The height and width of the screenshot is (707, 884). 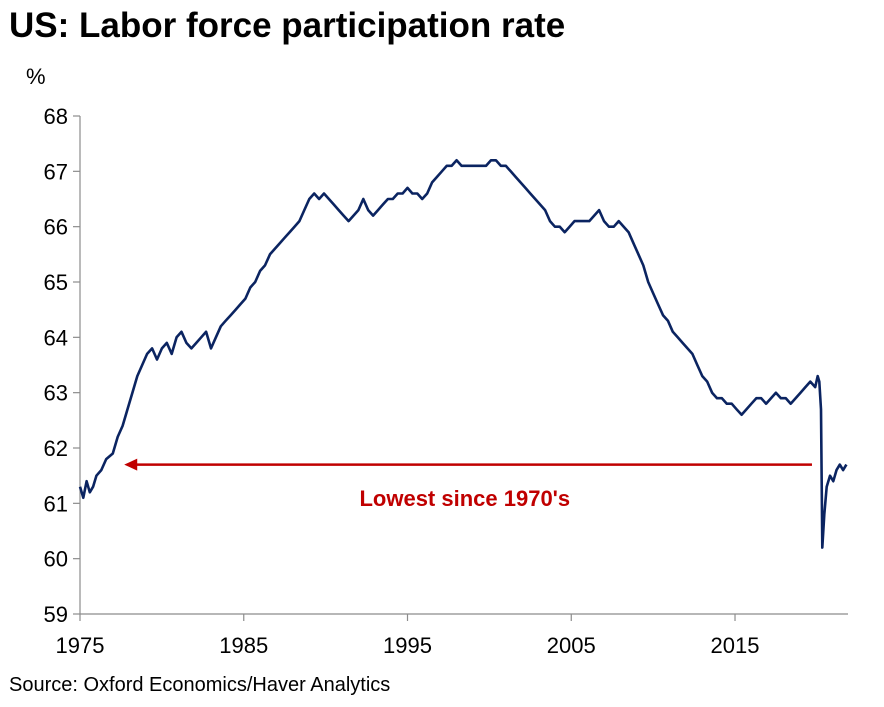 What do you see at coordinates (56, 393) in the screenshot?
I see `y-tick-label: 63` at bounding box center [56, 393].